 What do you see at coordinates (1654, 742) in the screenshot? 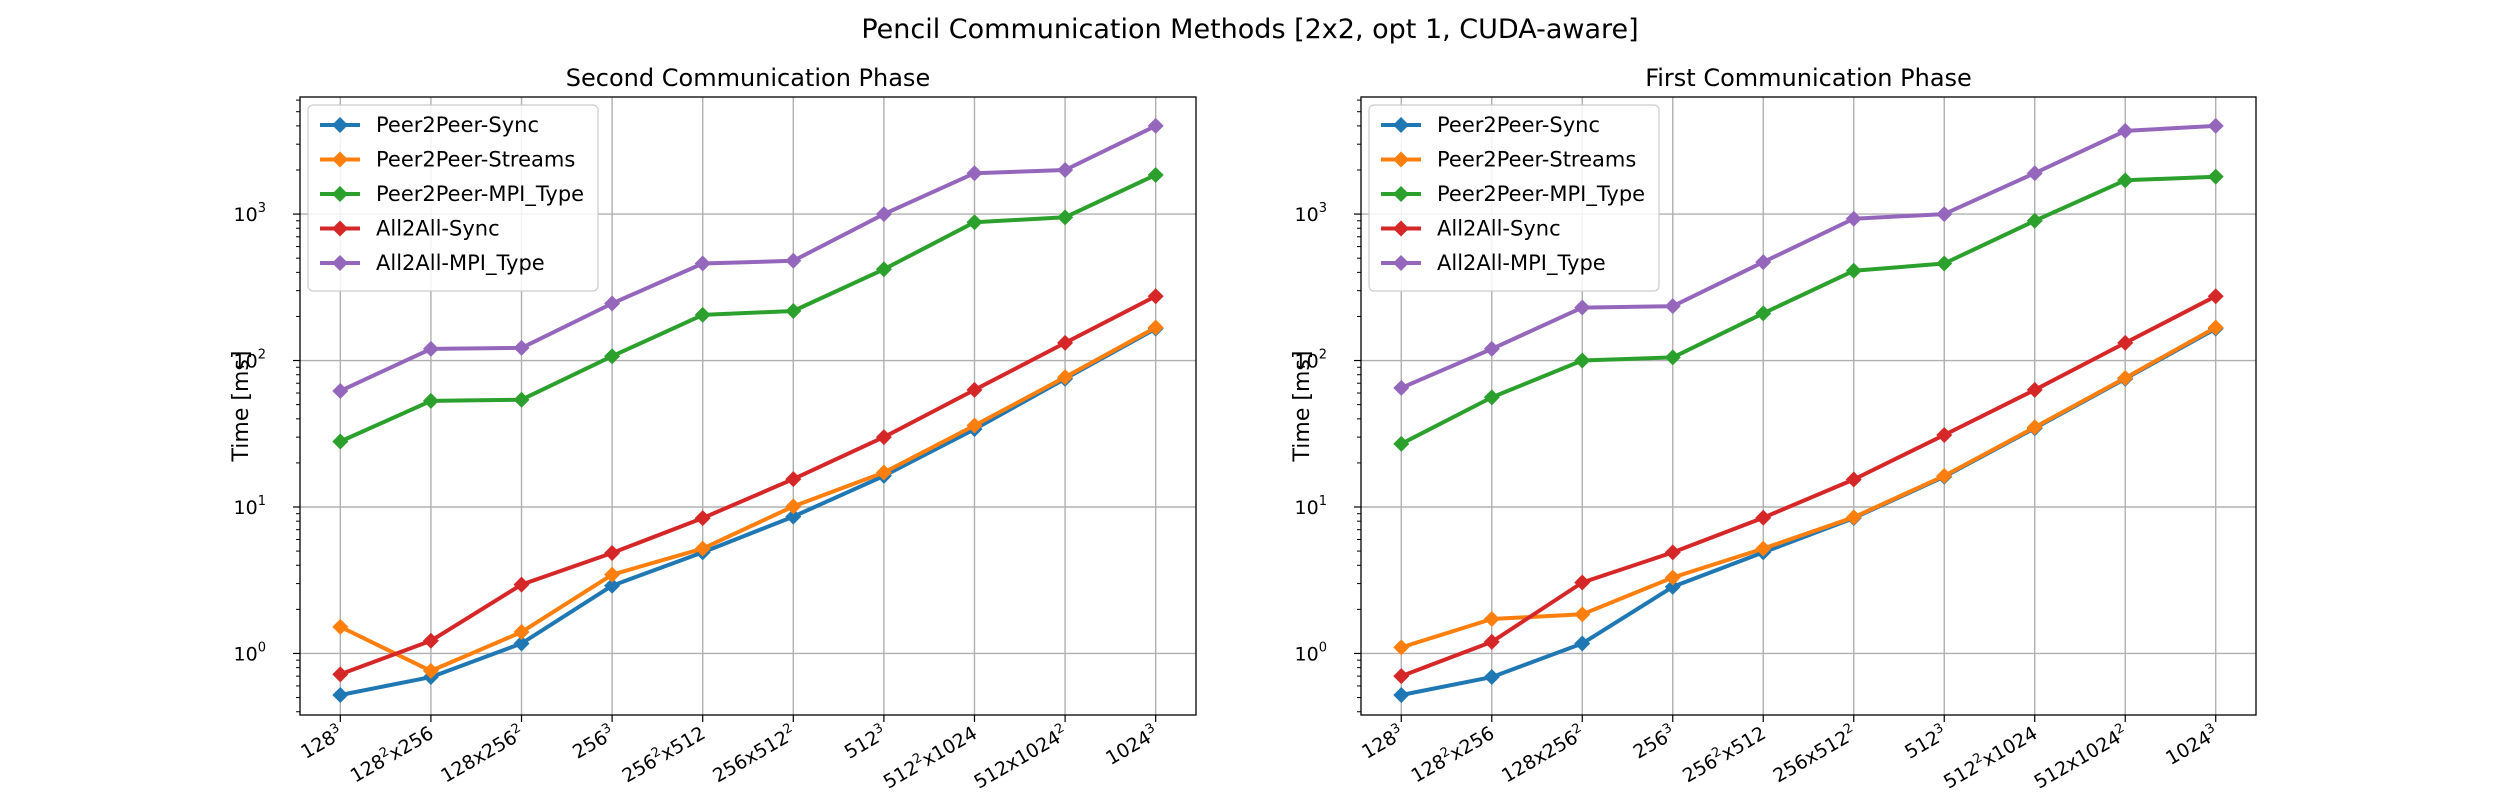
I see `x-tick-label: 2563` at bounding box center [1654, 742].